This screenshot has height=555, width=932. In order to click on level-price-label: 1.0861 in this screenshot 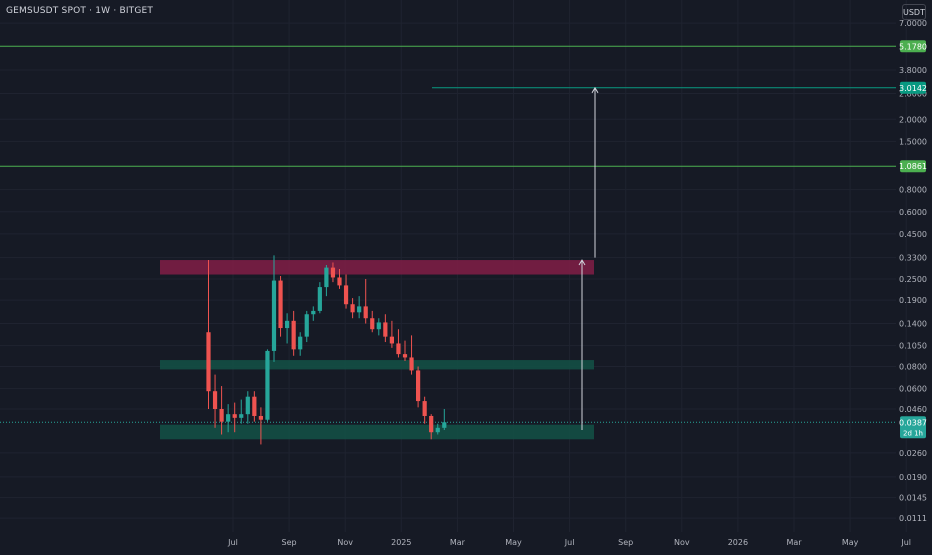, I will do `click(913, 166)`.